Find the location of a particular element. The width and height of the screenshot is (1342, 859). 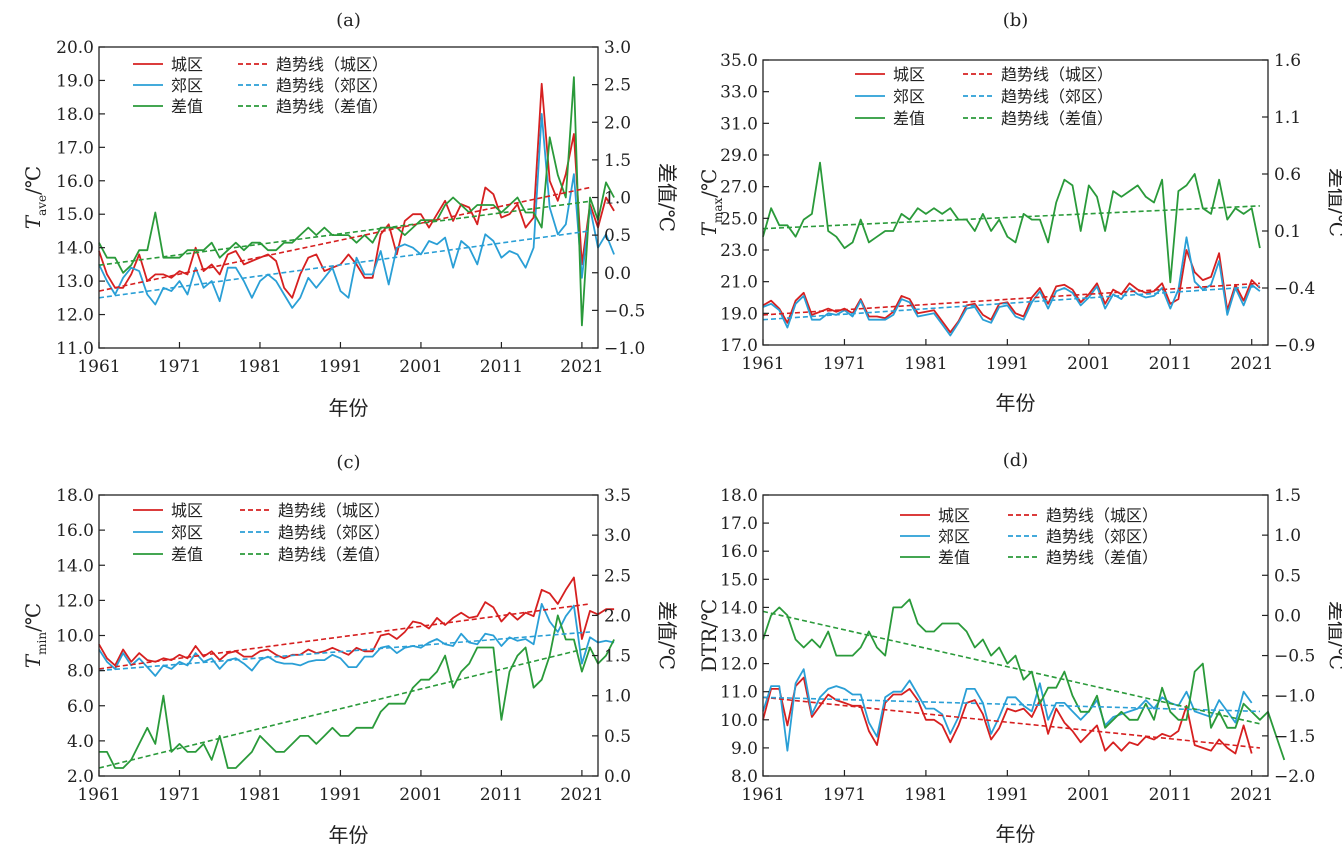

y2-tick-label: 1.6 is located at coordinates (1287, 61).